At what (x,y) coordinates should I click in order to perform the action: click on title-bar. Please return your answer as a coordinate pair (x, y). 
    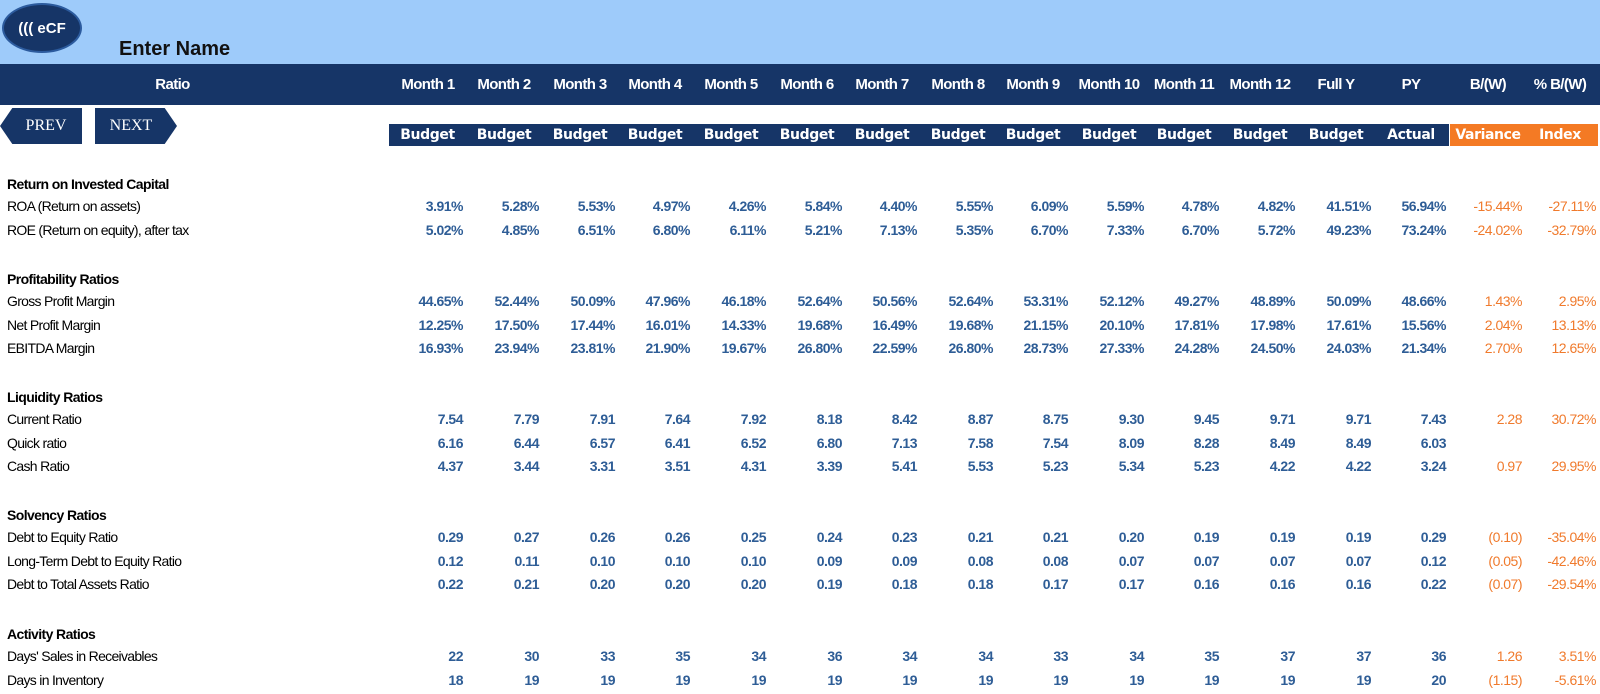
    Looking at the image, I should click on (800, 32).